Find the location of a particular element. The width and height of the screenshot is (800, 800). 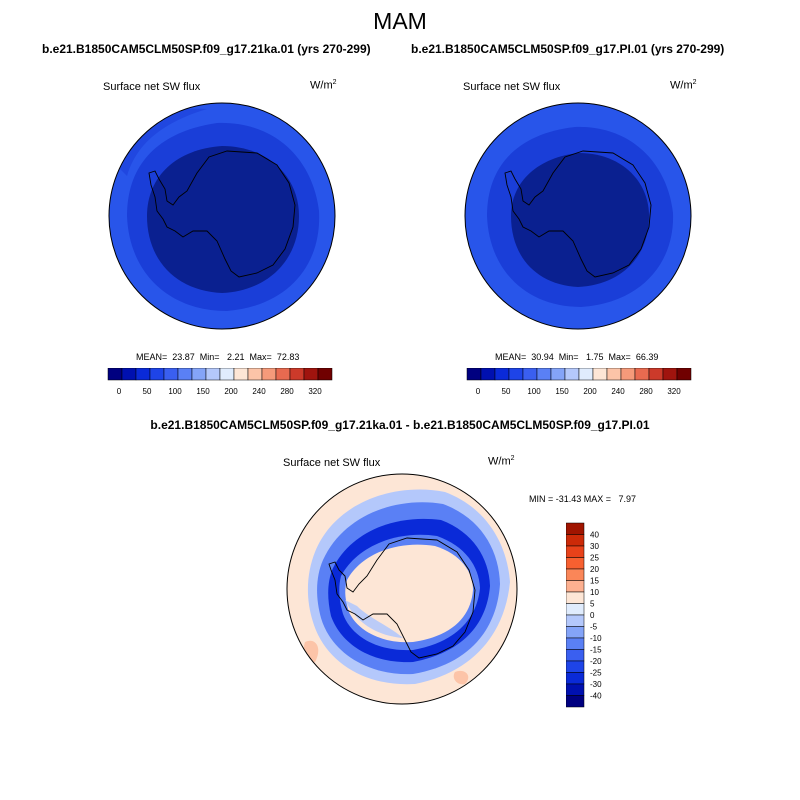

diff-colorbar-tick-label: 25 is located at coordinates (594, 558).